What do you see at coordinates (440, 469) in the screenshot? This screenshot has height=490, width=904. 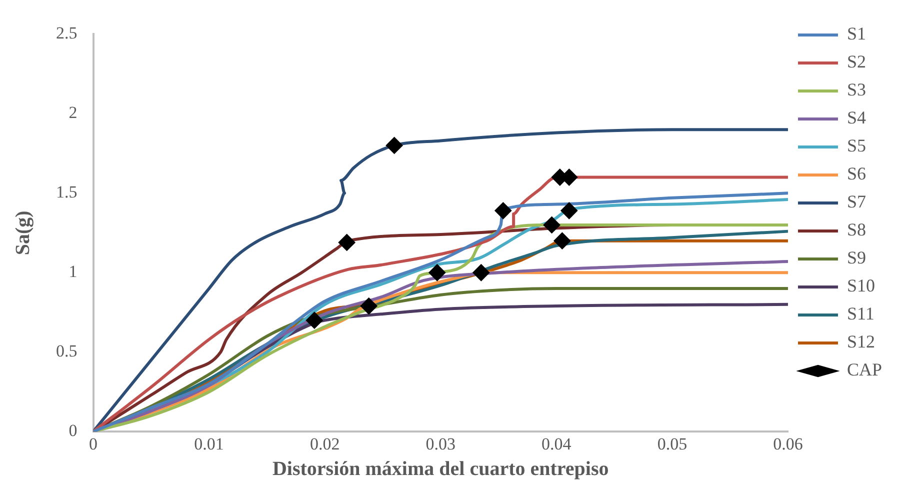 I see `x-axis-title: Distorsión máxima del cuarto entrepiso` at bounding box center [440, 469].